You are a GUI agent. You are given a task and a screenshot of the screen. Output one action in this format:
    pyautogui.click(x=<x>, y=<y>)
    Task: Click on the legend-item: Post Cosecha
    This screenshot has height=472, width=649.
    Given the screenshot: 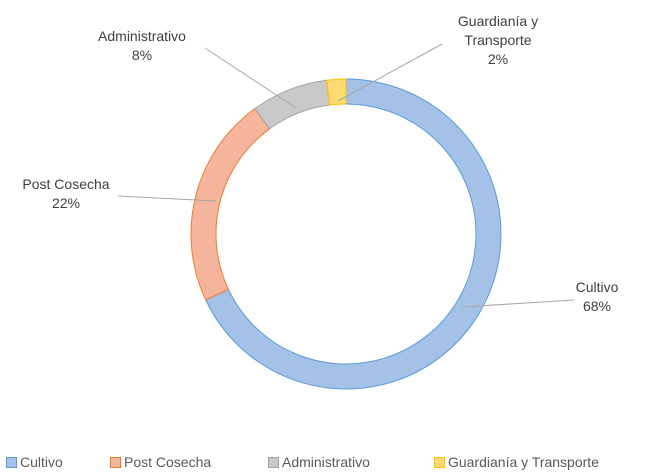 What is the action you would take?
    pyautogui.click(x=160, y=462)
    